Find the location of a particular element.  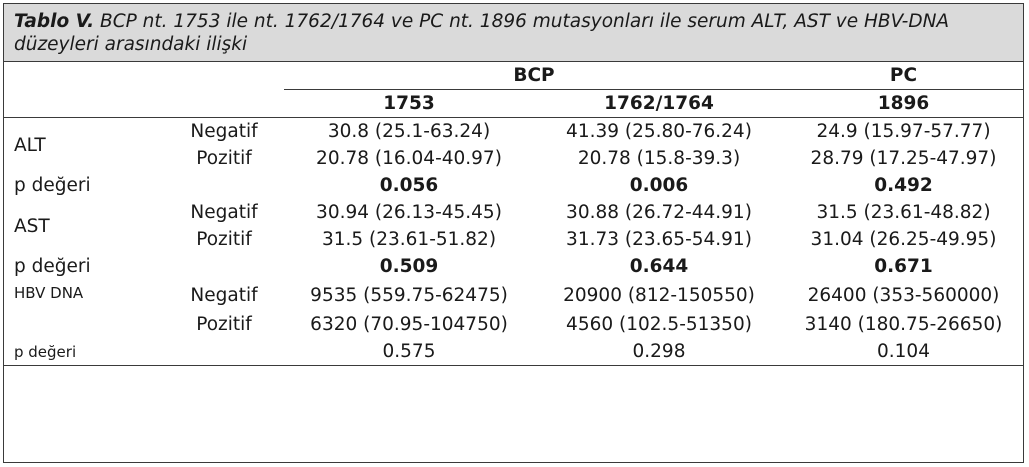

header-col-1762: 1762/1764 is located at coordinates (659, 103).